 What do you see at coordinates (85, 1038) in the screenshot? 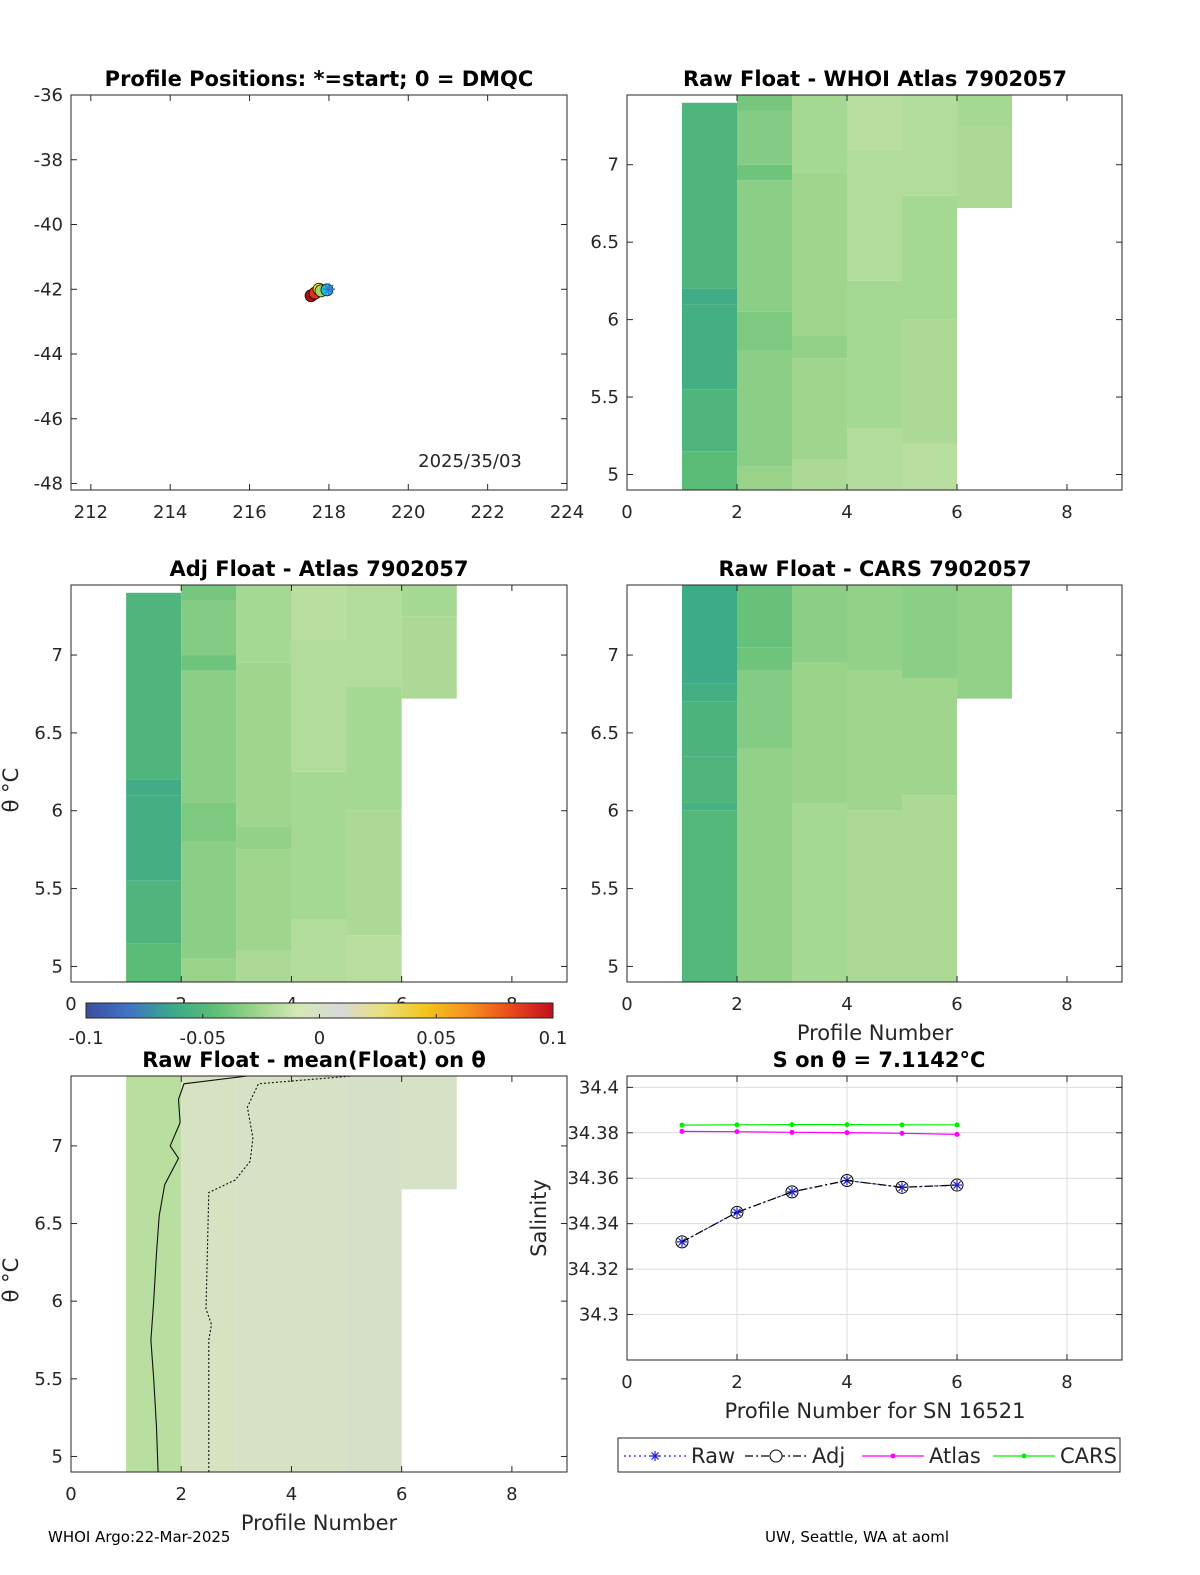
I see `colorbar-tick-label: -0.1` at bounding box center [85, 1038].